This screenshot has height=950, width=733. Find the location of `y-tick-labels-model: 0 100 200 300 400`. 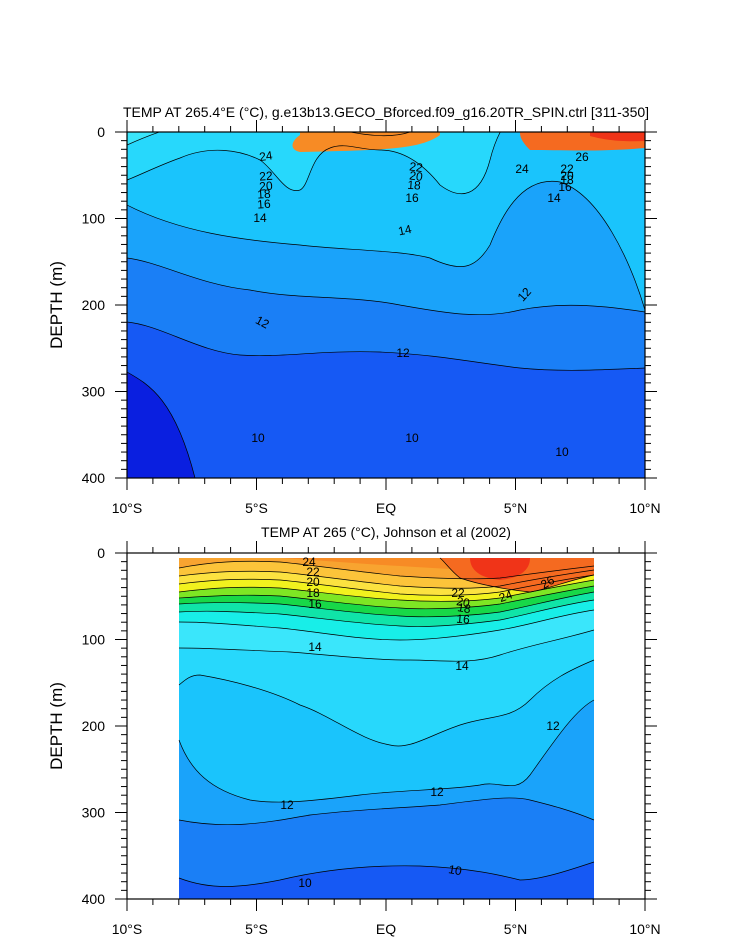

y-tick-labels-model: 0 100 200 300 400 is located at coordinates (94, 305).